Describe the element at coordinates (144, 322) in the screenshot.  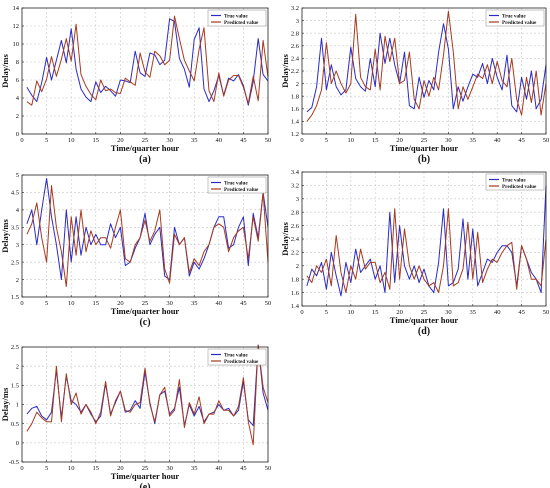
I see `panel-label: (c)` at that location.